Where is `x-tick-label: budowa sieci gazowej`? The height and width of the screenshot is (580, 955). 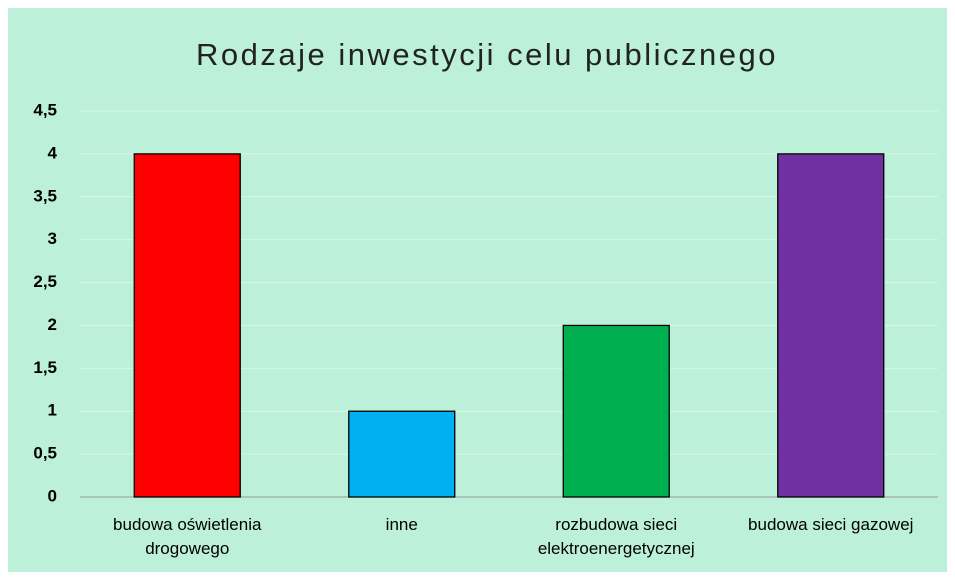
x-tick-label: budowa sieci gazowej is located at coordinates (831, 524).